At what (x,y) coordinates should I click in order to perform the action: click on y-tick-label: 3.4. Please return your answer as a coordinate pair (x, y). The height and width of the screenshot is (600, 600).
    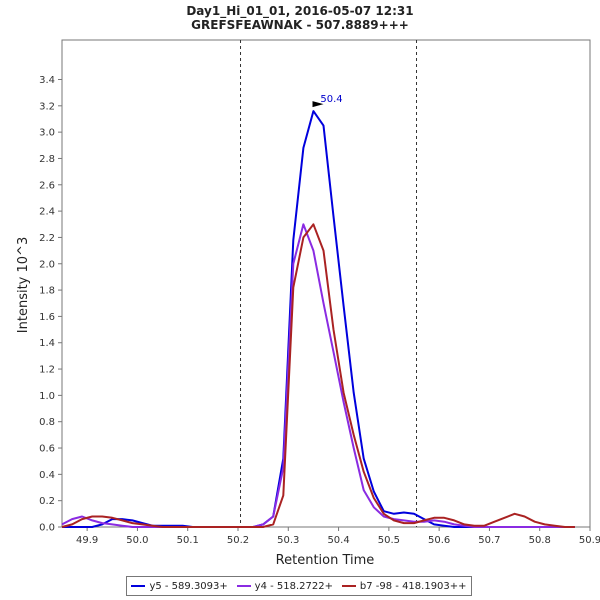
    Looking at the image, I should click on (47, 80).